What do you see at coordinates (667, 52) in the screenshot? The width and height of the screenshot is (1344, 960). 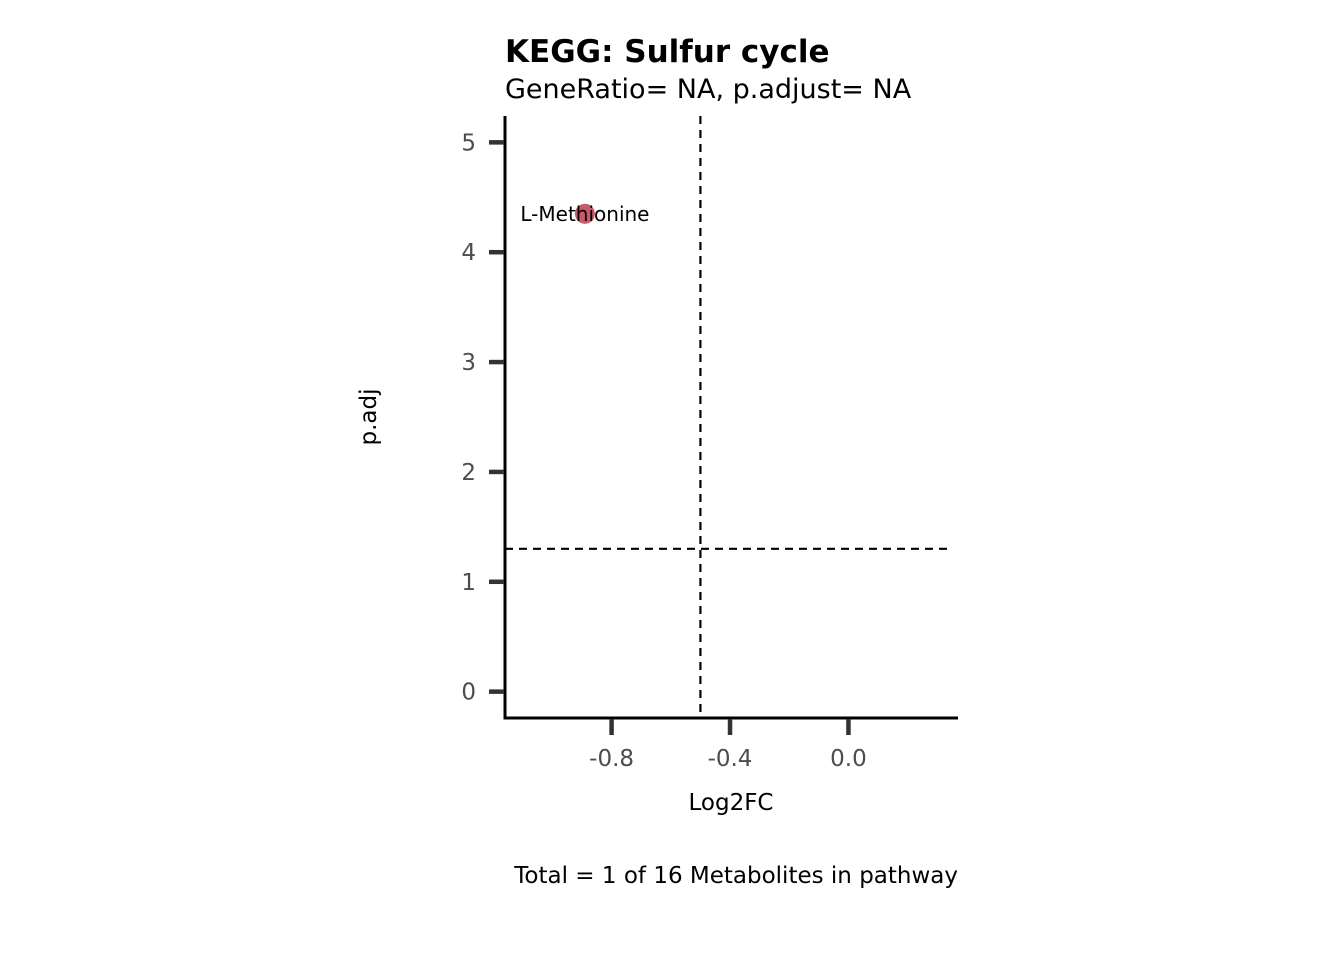 I see `chart-title: KEGG: Sulfur cycle` at bounding box center [667, 52].